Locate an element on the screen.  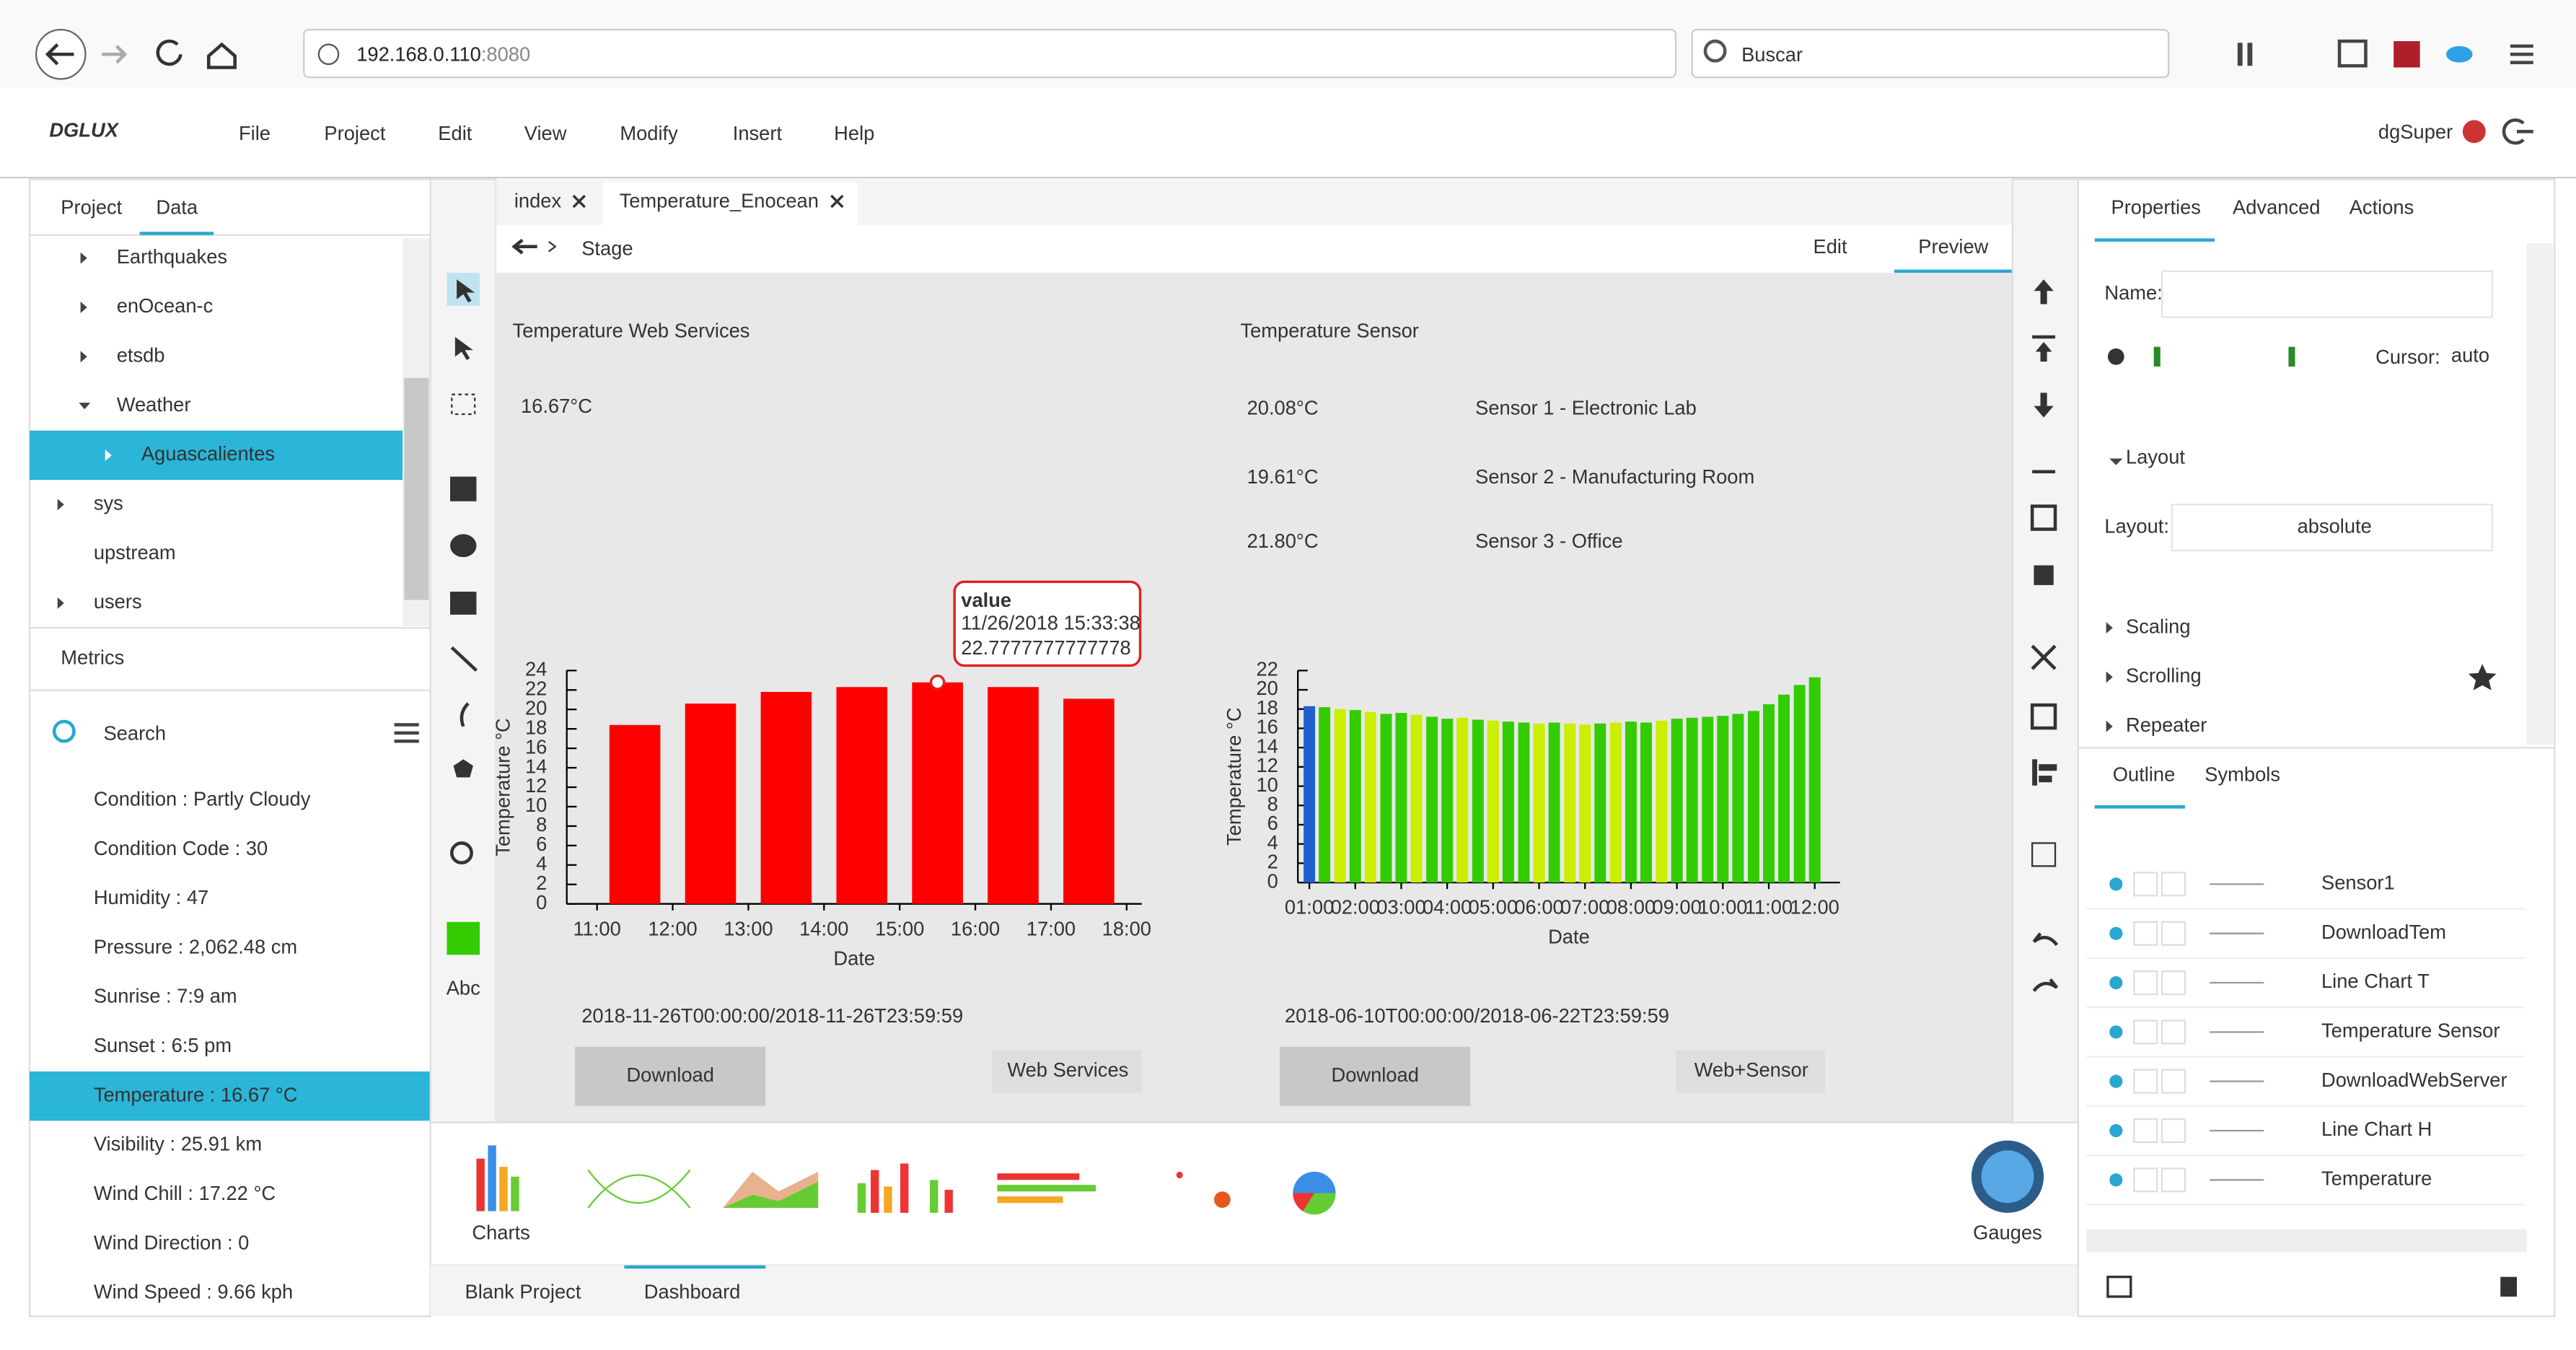
home-button is located at coordinates (221, 55).